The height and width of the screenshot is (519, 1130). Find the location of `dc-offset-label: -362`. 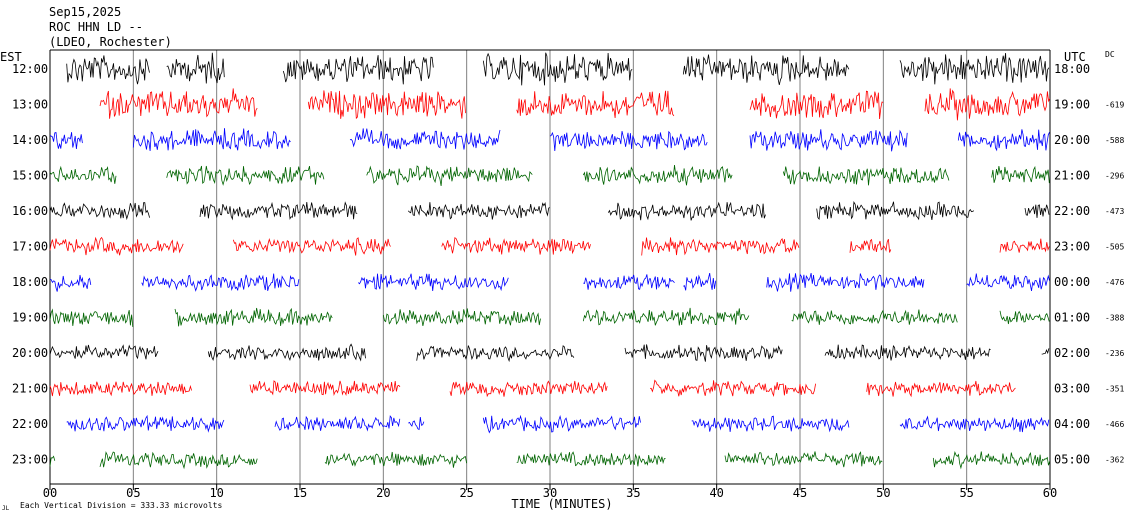

dc-offset-label: -362 is located at coordinates (1114, 460).